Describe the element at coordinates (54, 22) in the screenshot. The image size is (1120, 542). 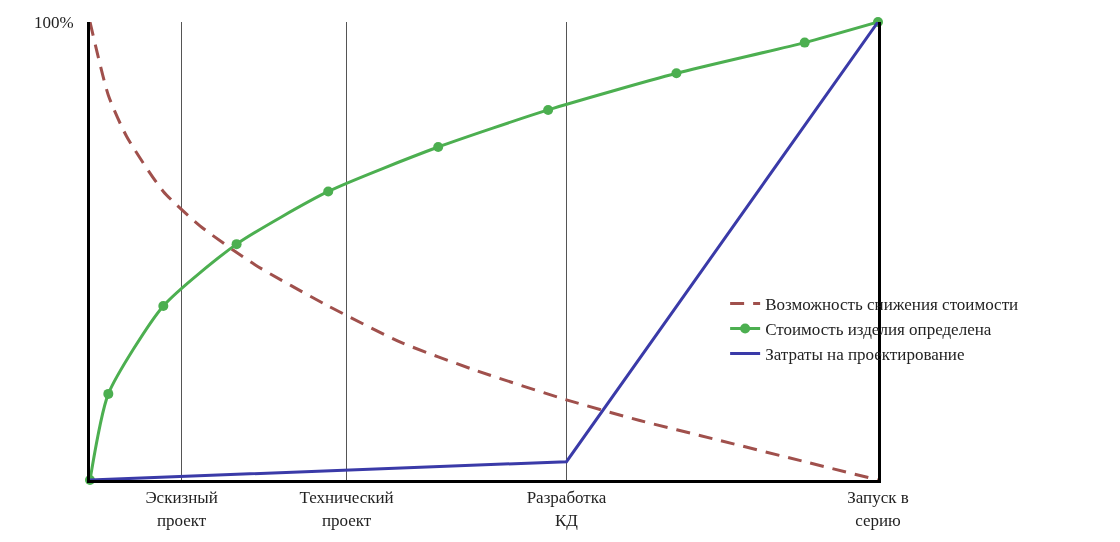
I see `text: 100%` at that location.